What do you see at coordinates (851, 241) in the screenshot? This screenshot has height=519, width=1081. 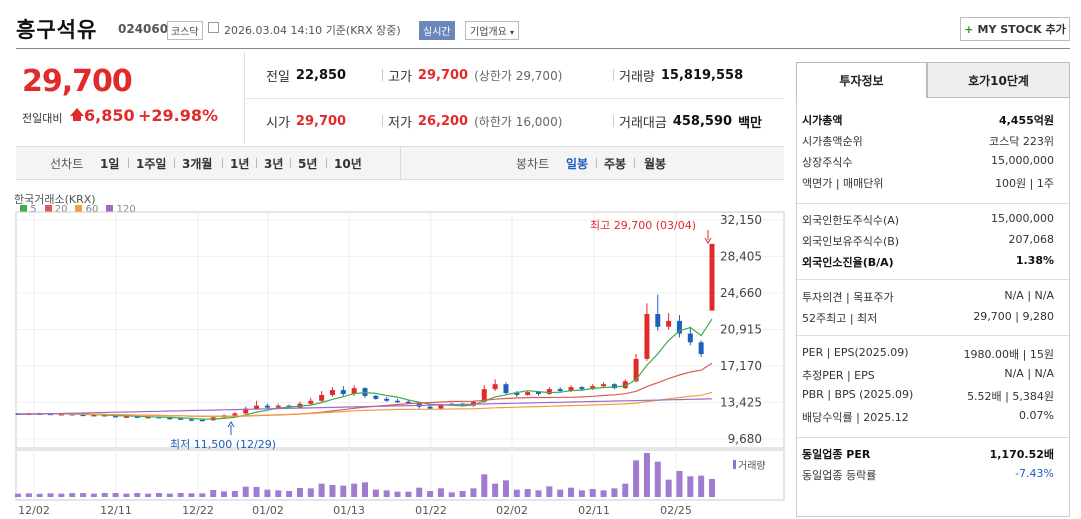 I see `info-key: 외국인보유주식수(B)` at bounding box center [851, 241].